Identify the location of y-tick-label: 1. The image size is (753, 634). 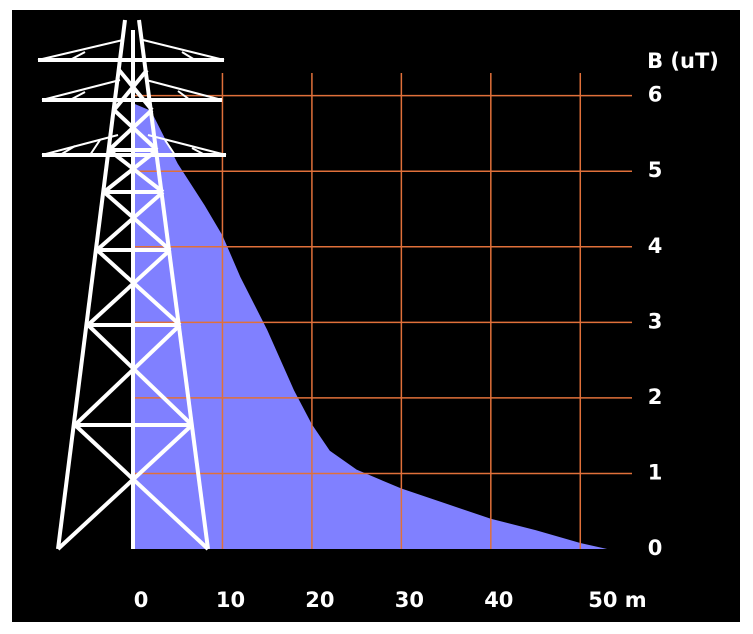
(655, 472).